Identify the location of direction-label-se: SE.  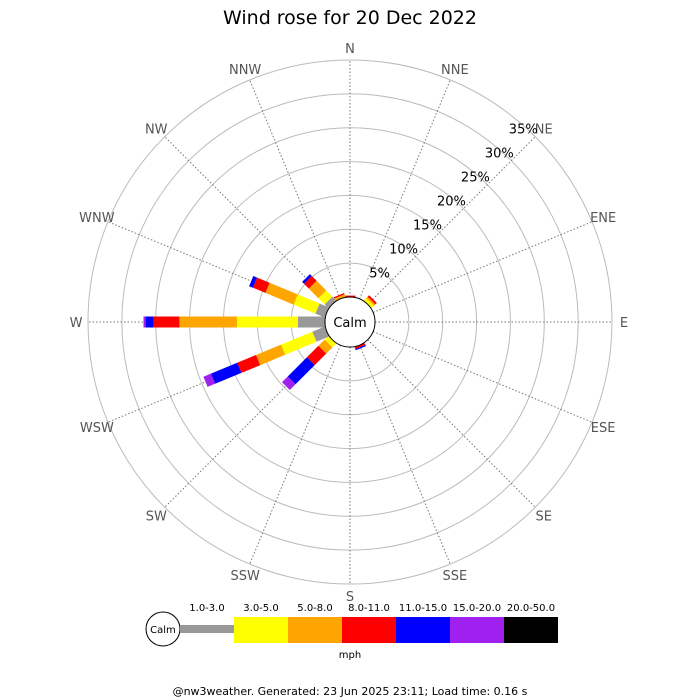
(544, 517).